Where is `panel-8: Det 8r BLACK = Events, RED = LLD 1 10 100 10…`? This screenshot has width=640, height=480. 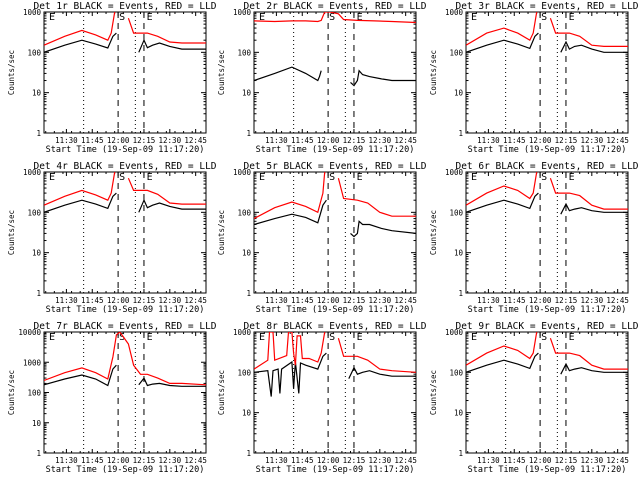
panel-8: Det 8r BLACK = Events, RED = LLD 1 10 100 10… is located at coordinates (322, 398).